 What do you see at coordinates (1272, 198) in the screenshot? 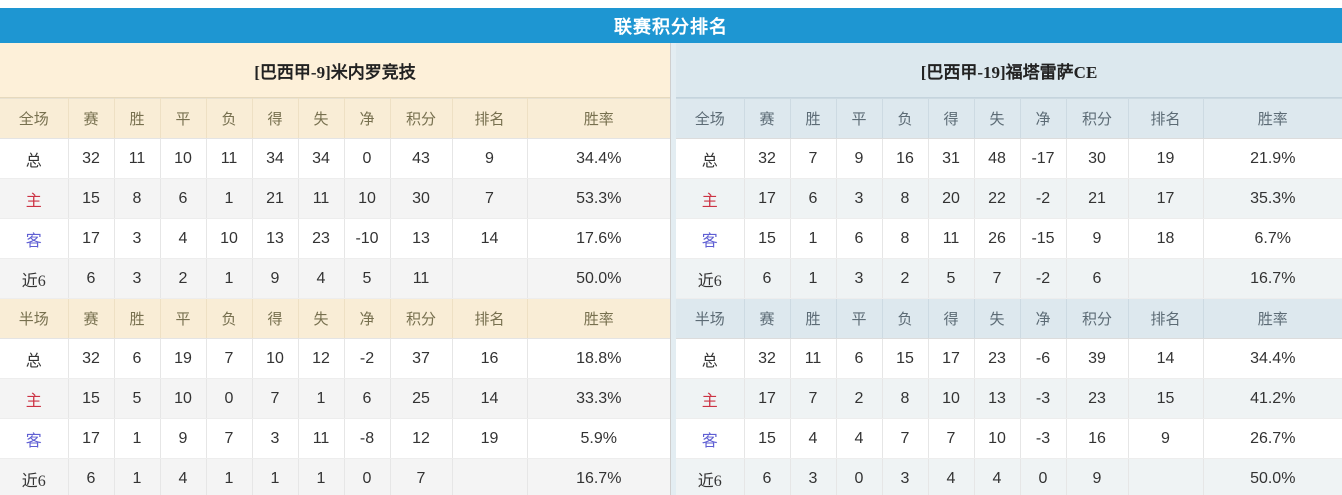
I see `rate-cell: 35.3%` at bounding box center [1272, 198].